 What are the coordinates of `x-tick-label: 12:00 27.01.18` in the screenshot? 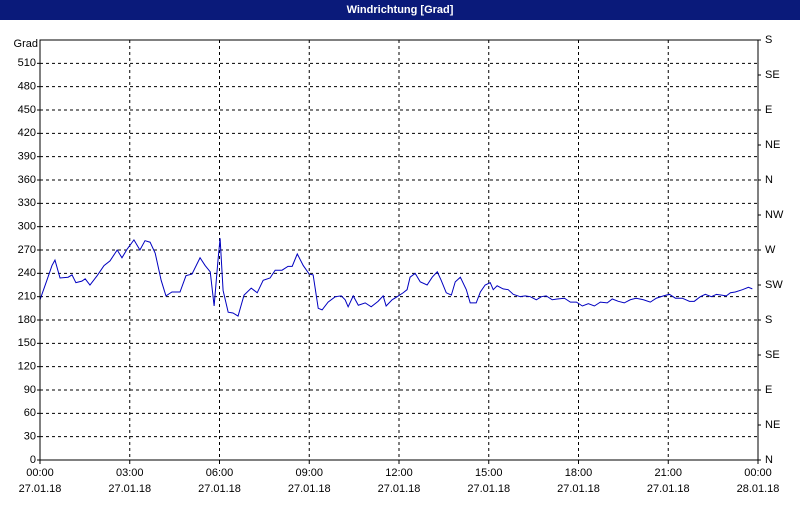 It's located at (399, 481).